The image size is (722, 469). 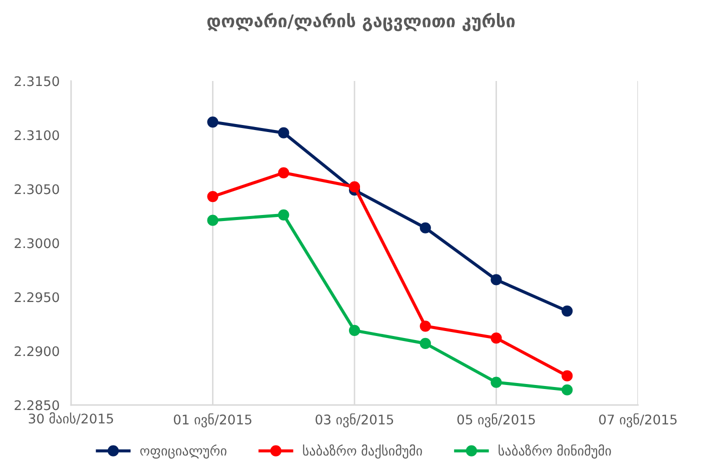 I want to click on y-tick-label: 2.3100, so click(x=37, y=135).